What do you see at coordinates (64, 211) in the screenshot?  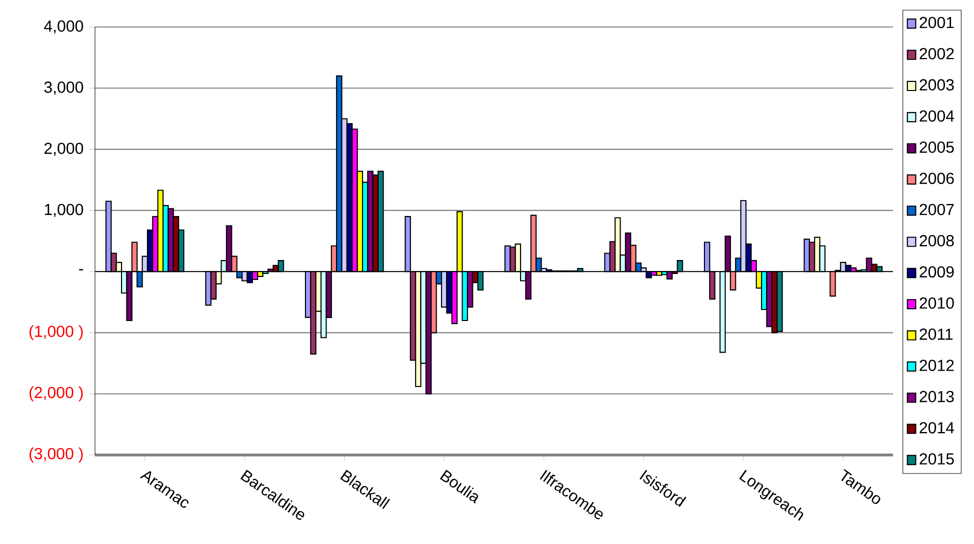 I see `y-tick-label: 1,000` at bounding box center [64, 211].